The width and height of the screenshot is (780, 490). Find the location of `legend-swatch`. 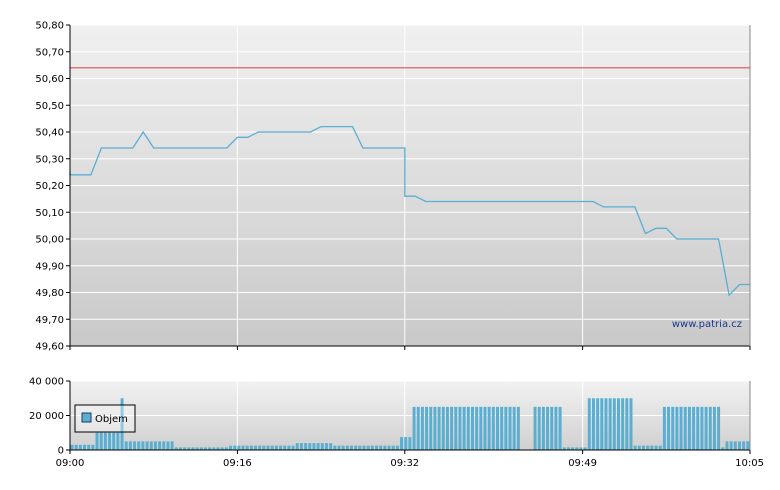

legend-swatch is located at coordinates (86, 417).